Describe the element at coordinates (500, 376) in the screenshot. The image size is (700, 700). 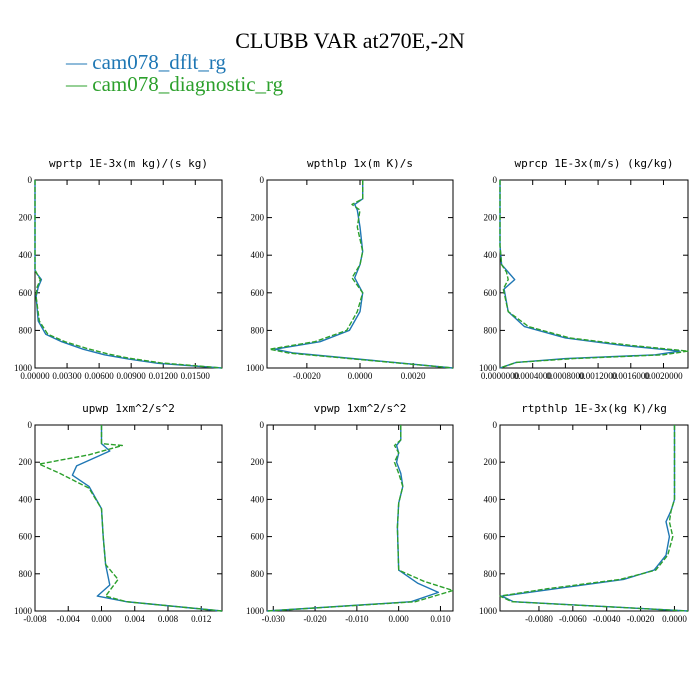
I see `x-tick-label: 0.0000000` at that location.